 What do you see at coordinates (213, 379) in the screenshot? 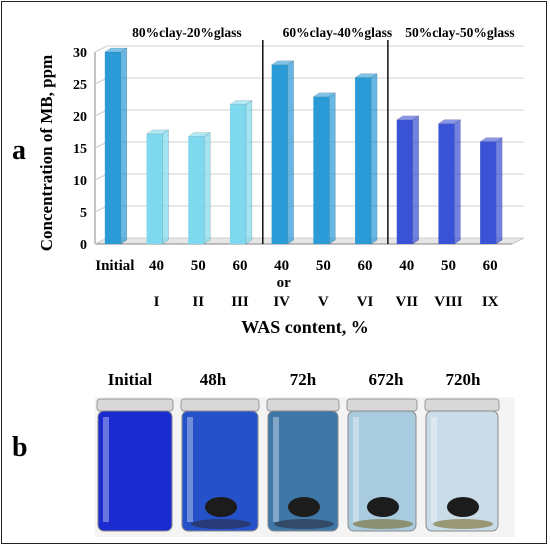
I see `time-label-48h: 48h` at bounding box center [213, 379].